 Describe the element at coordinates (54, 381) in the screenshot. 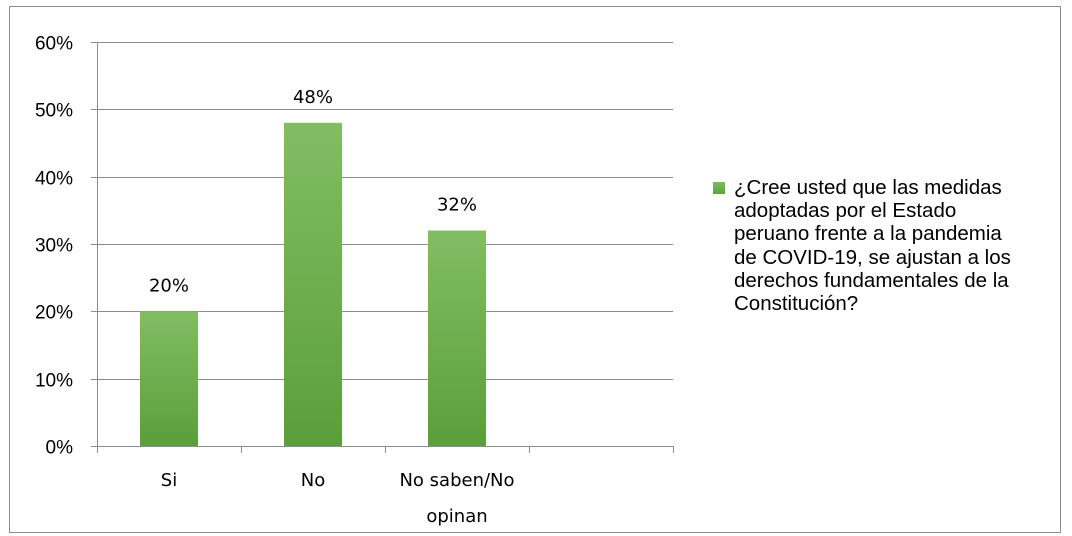

I see `y-tick-label: 10%` at that location.